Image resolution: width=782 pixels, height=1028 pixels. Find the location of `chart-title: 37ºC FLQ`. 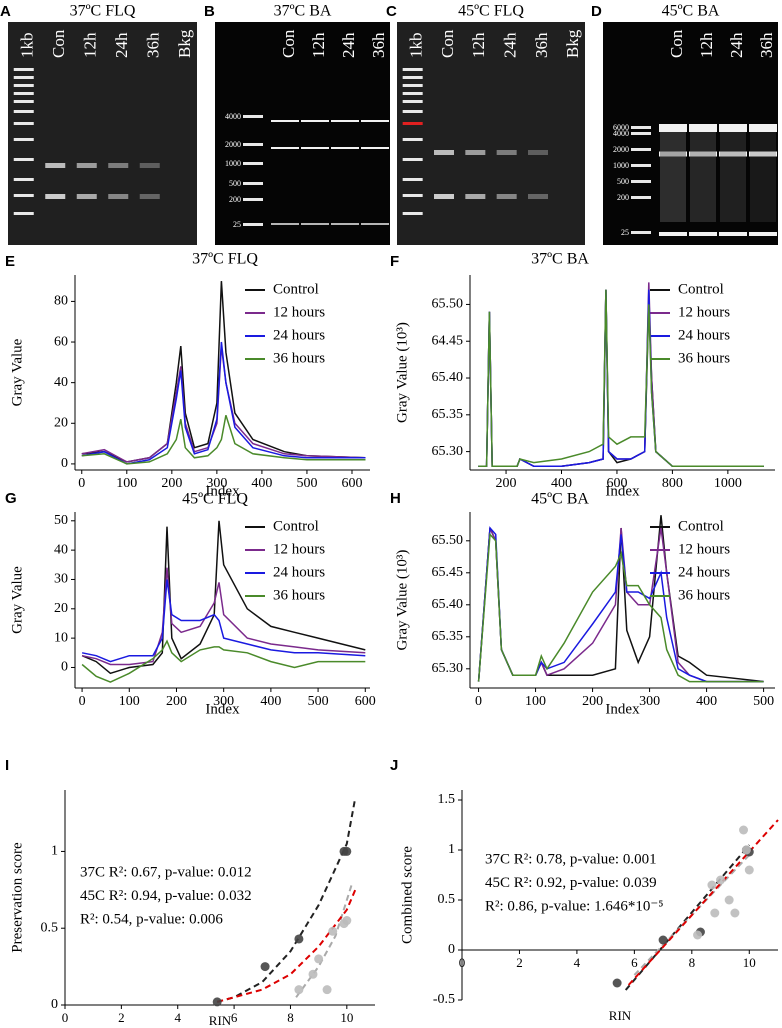

chart-title: 37ºC FLQ is located at coordinates (225, 259).